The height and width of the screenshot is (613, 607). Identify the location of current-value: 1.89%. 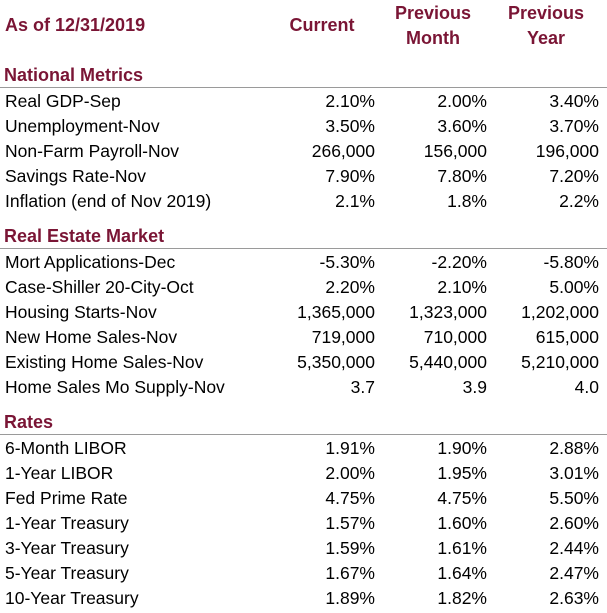
(350, 598).